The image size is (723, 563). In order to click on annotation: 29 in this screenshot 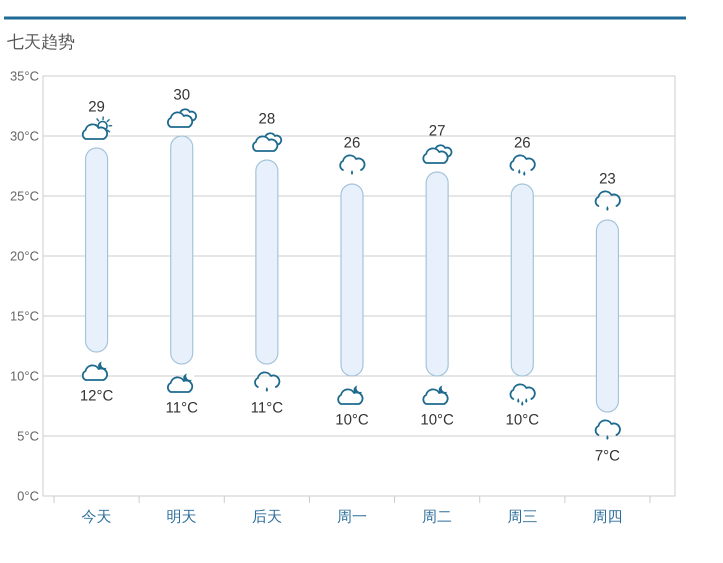, I will do `click(96, 107)`.